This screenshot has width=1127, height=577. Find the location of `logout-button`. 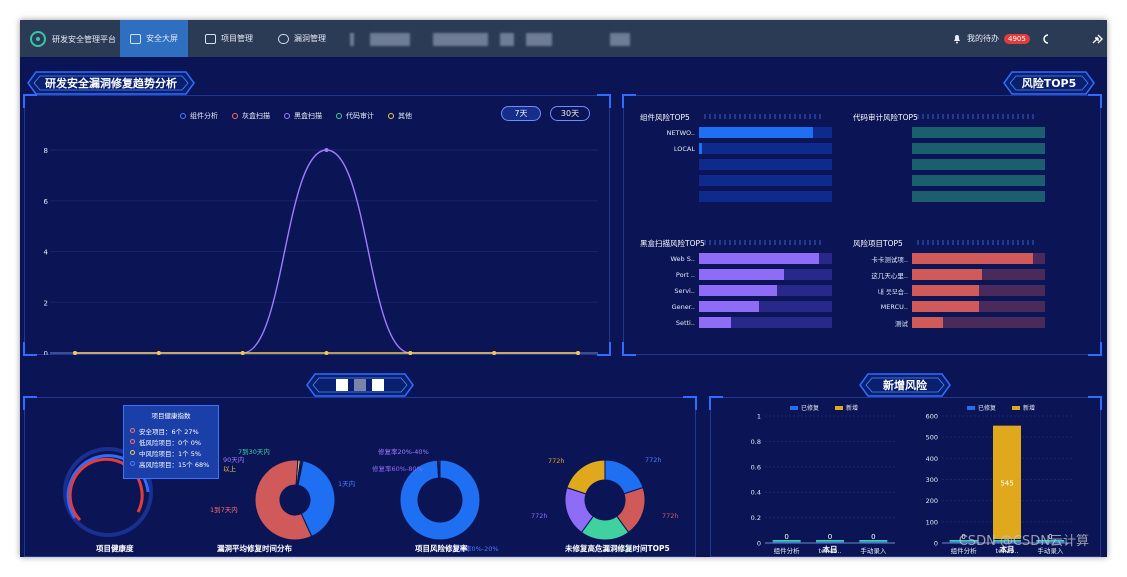

logout-button is located at coordinates (1097, 38).